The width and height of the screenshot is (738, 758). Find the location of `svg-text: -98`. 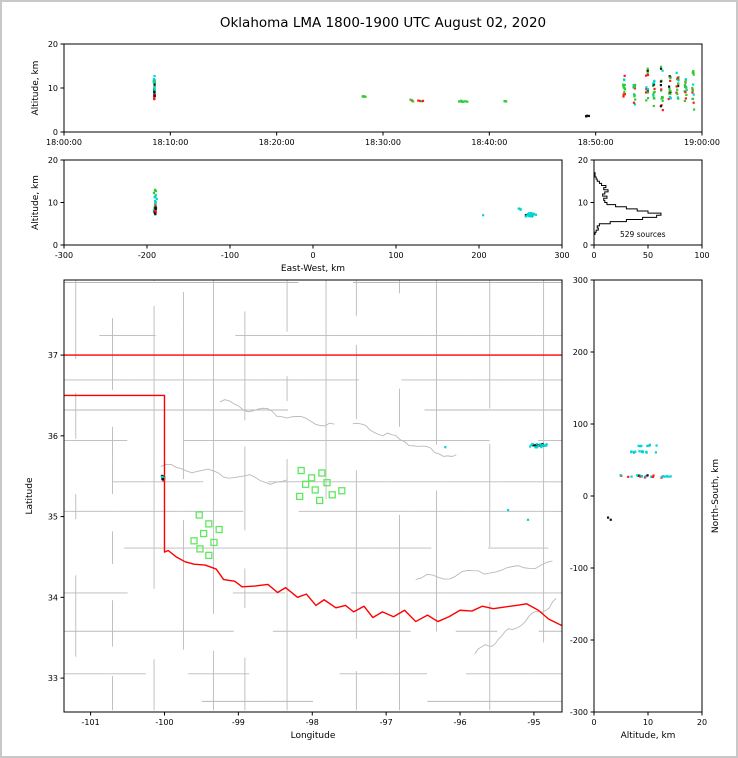

svg-text: -98 is located at coordinates (312, 722).